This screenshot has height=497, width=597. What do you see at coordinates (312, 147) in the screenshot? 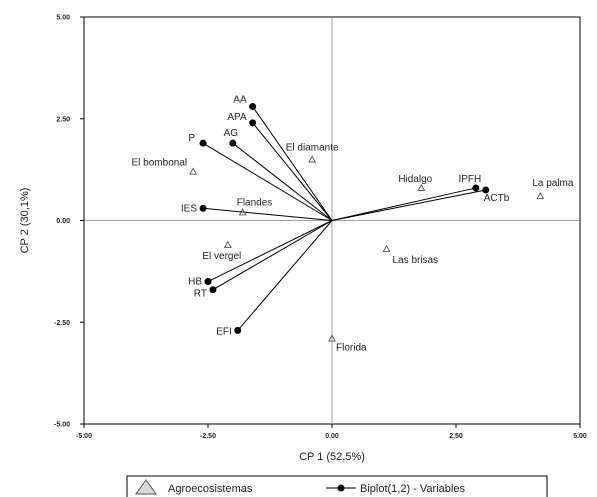
I see `agroecosystem-label: El diamante` at bounding box center [312, 147].